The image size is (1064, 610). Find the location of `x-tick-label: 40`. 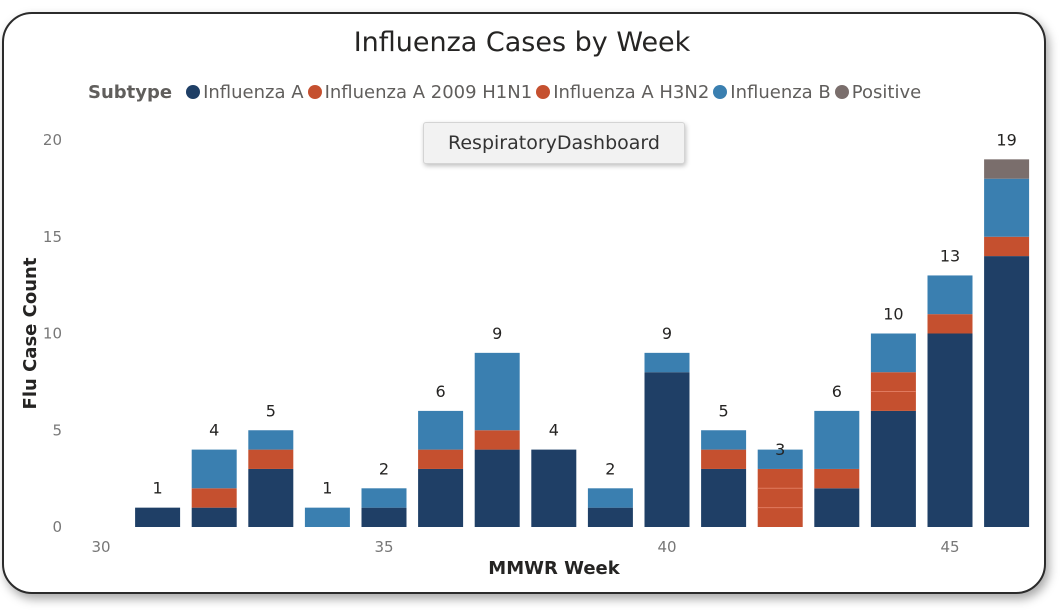

x-tick-label: 40 is located at coordinates (666, 547).